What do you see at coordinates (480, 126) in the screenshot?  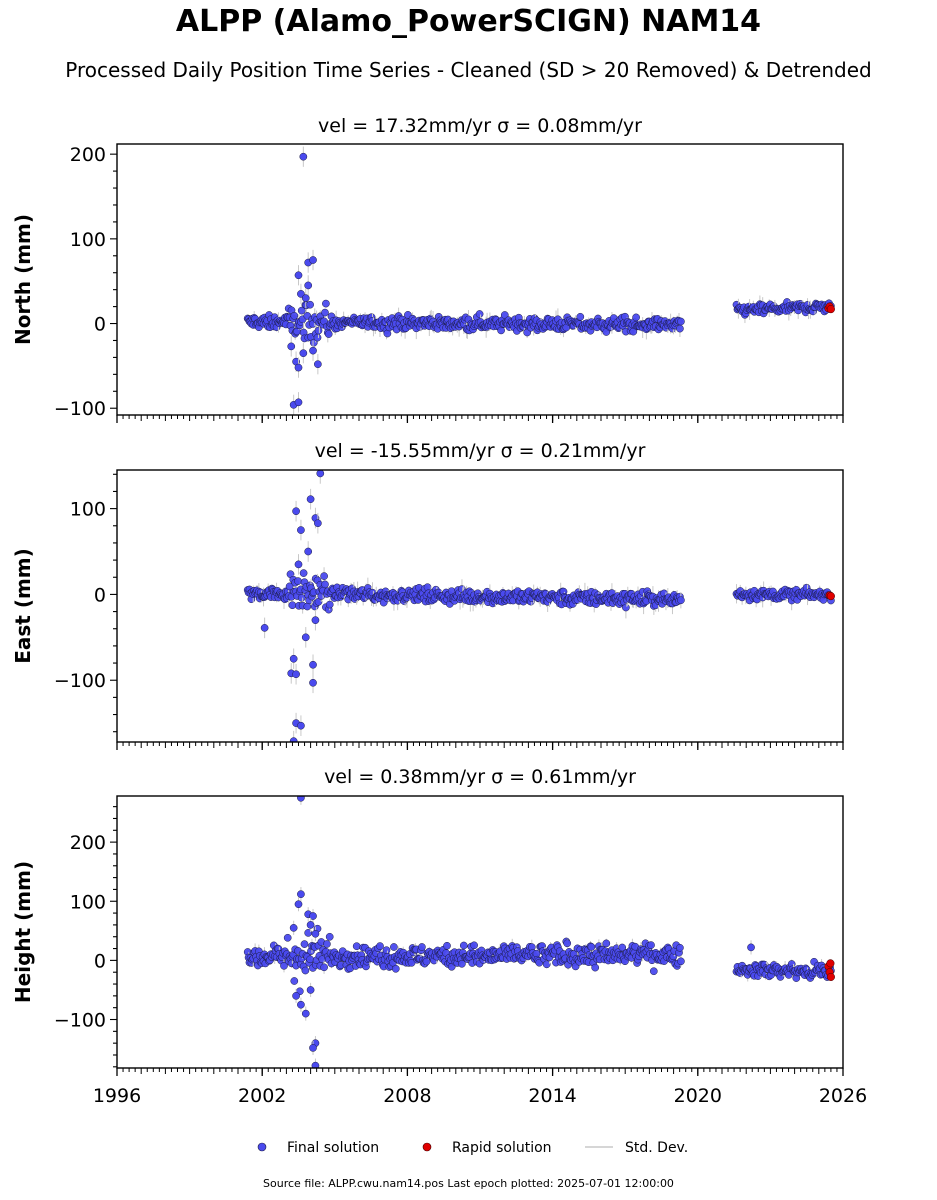 I see `north-panel-title: vel = 17.32mm/yr σ = 0.08mm/yr` at bounding box center [480, 126].